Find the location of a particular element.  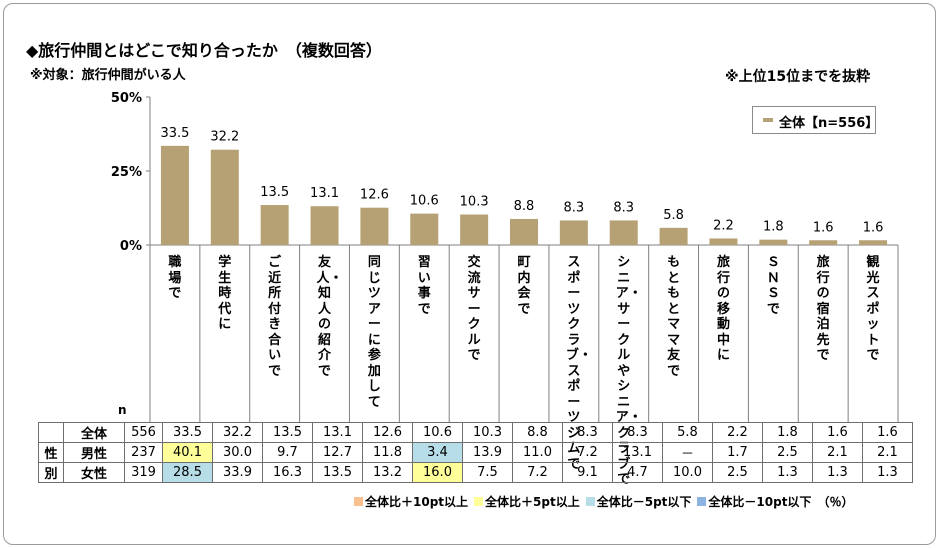

value-cell: 40.1 is located at coordinates (187, 452).